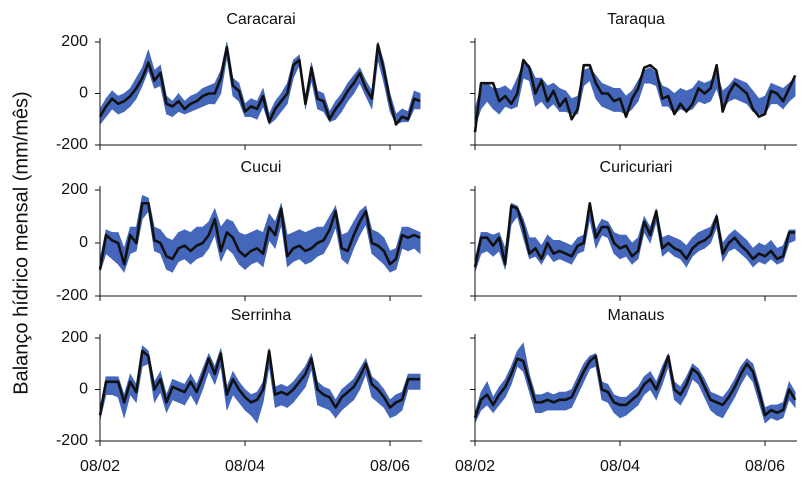  What do you see at coordinates (261, 315) in the screenshot?
I see `panel-title: Serrinha` at bounding box center [261, 315].